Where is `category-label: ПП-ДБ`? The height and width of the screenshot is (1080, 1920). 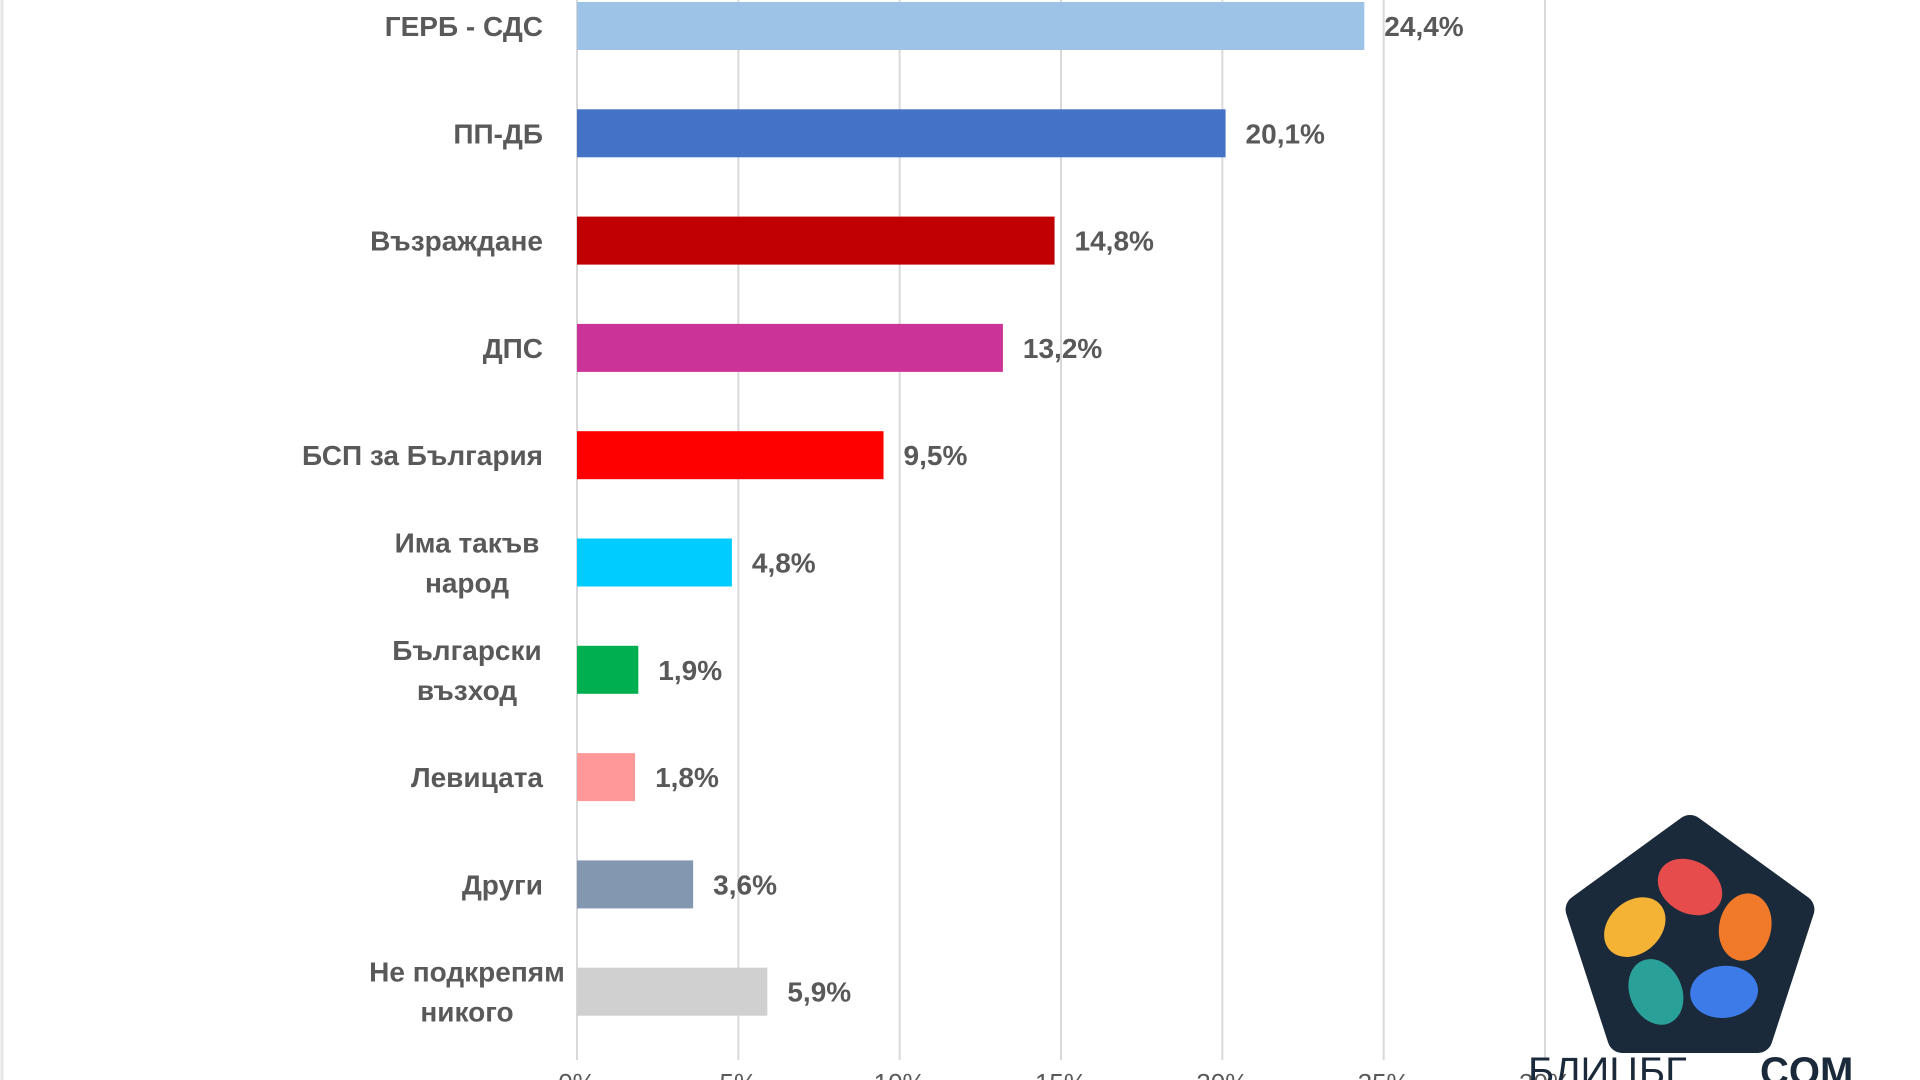 category-label: ПП-ДБ is located at coordinates (498, 133).